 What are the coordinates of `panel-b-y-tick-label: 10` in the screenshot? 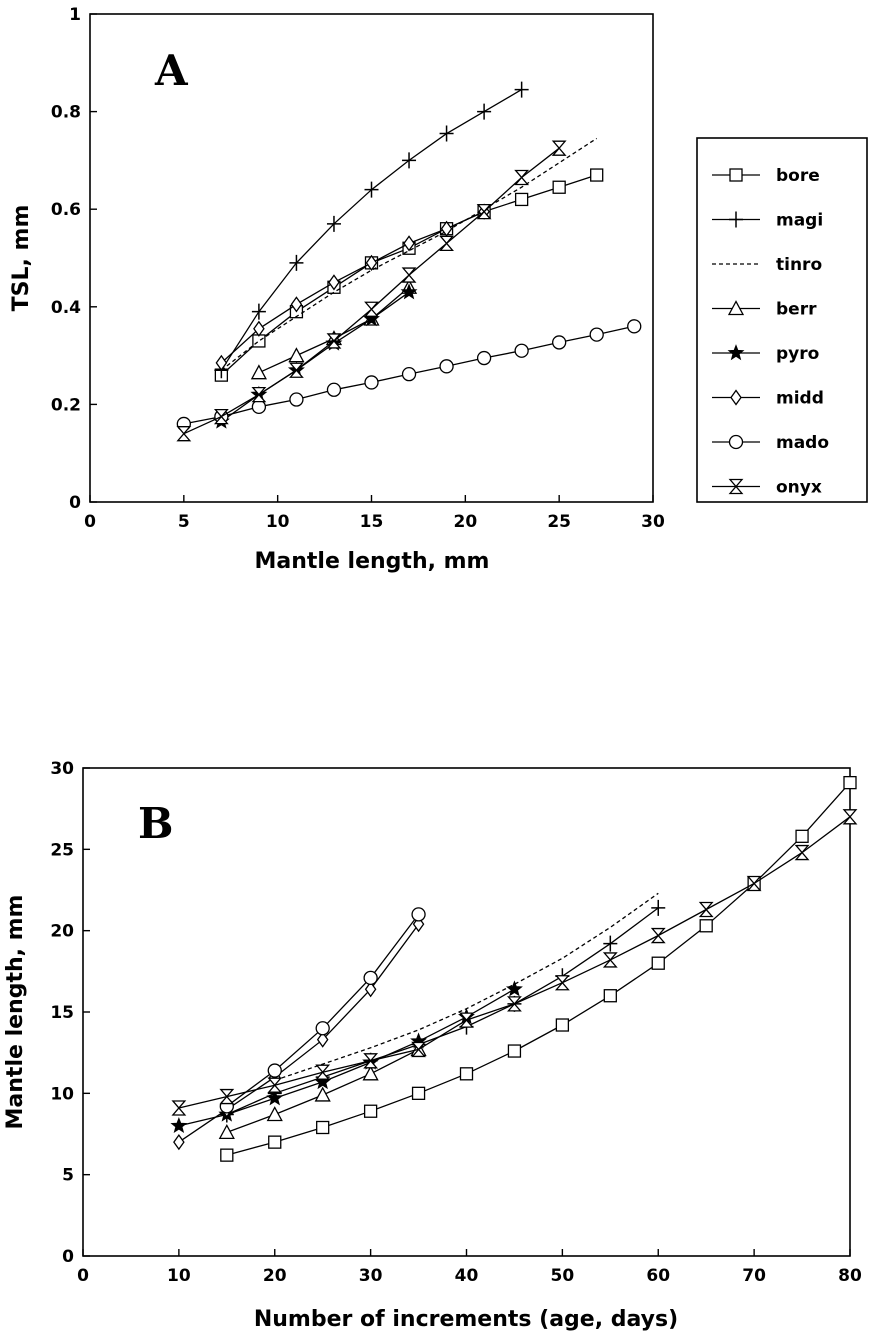 It's located at (62, 1094).